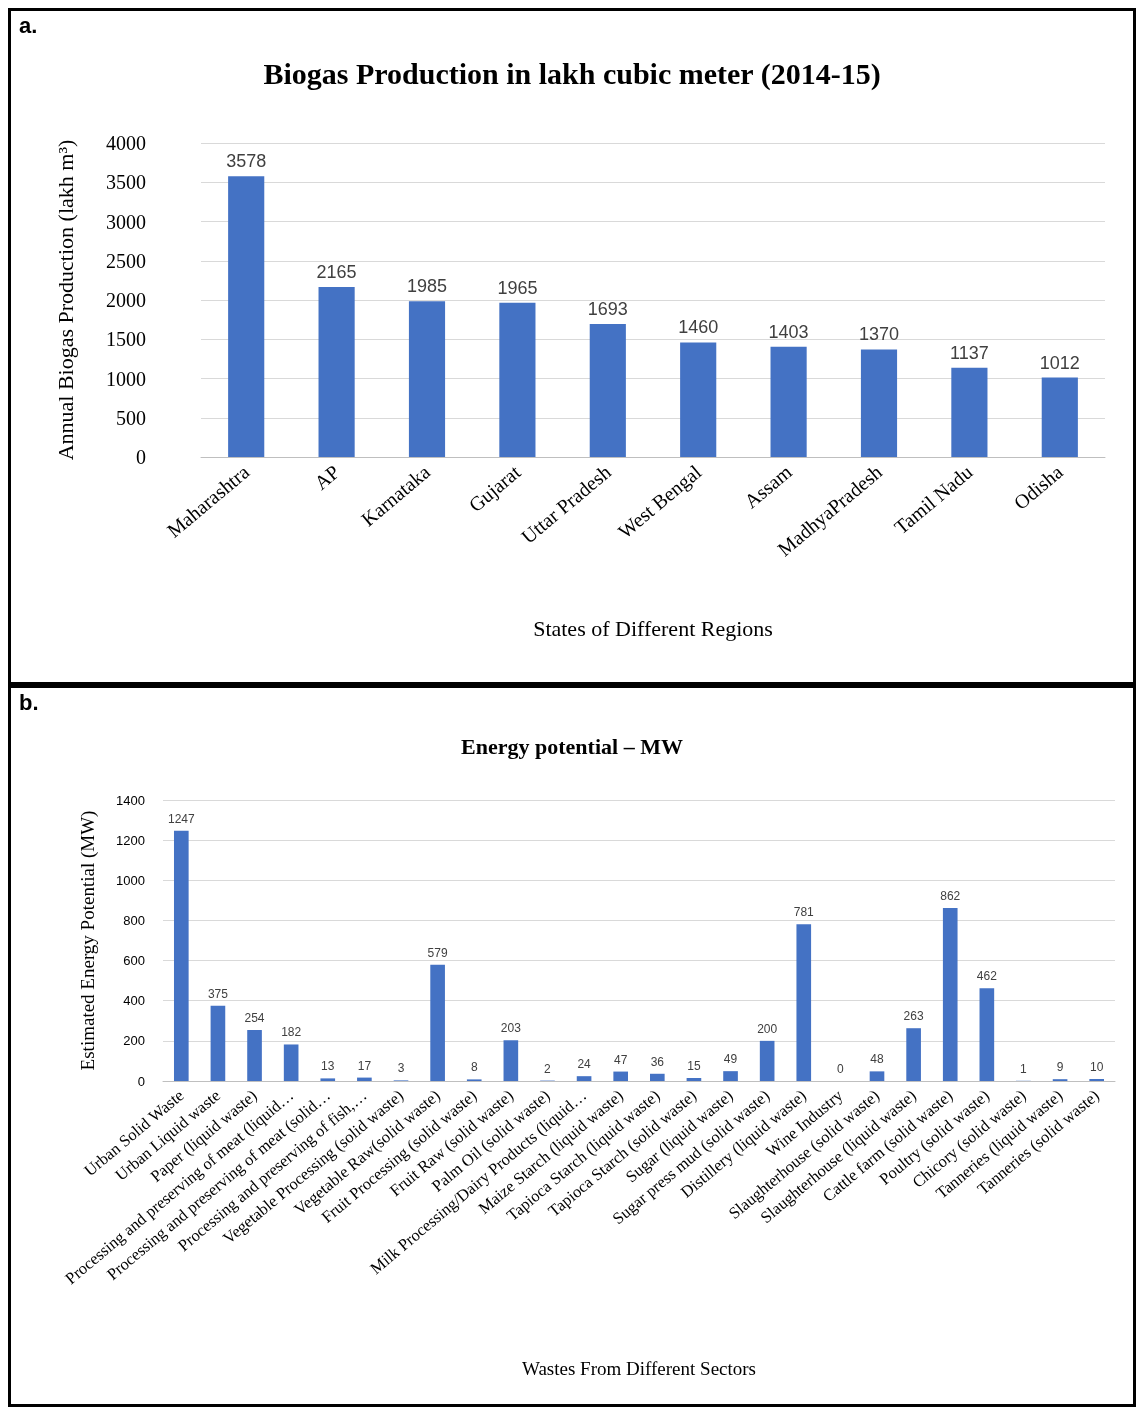 The height and width of the screenshot is (1415, 1144). I want to click on y-axis-title: Annual Biogas Production (lakh m³), so click(65, 300).